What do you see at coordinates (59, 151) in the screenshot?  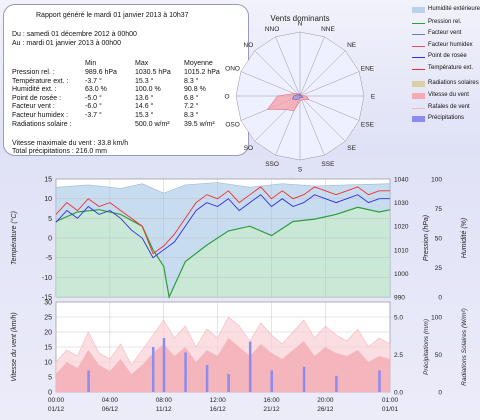 I see `total-precip: Total précipitations : 216.0 mm` at bounding box center [59, 151].